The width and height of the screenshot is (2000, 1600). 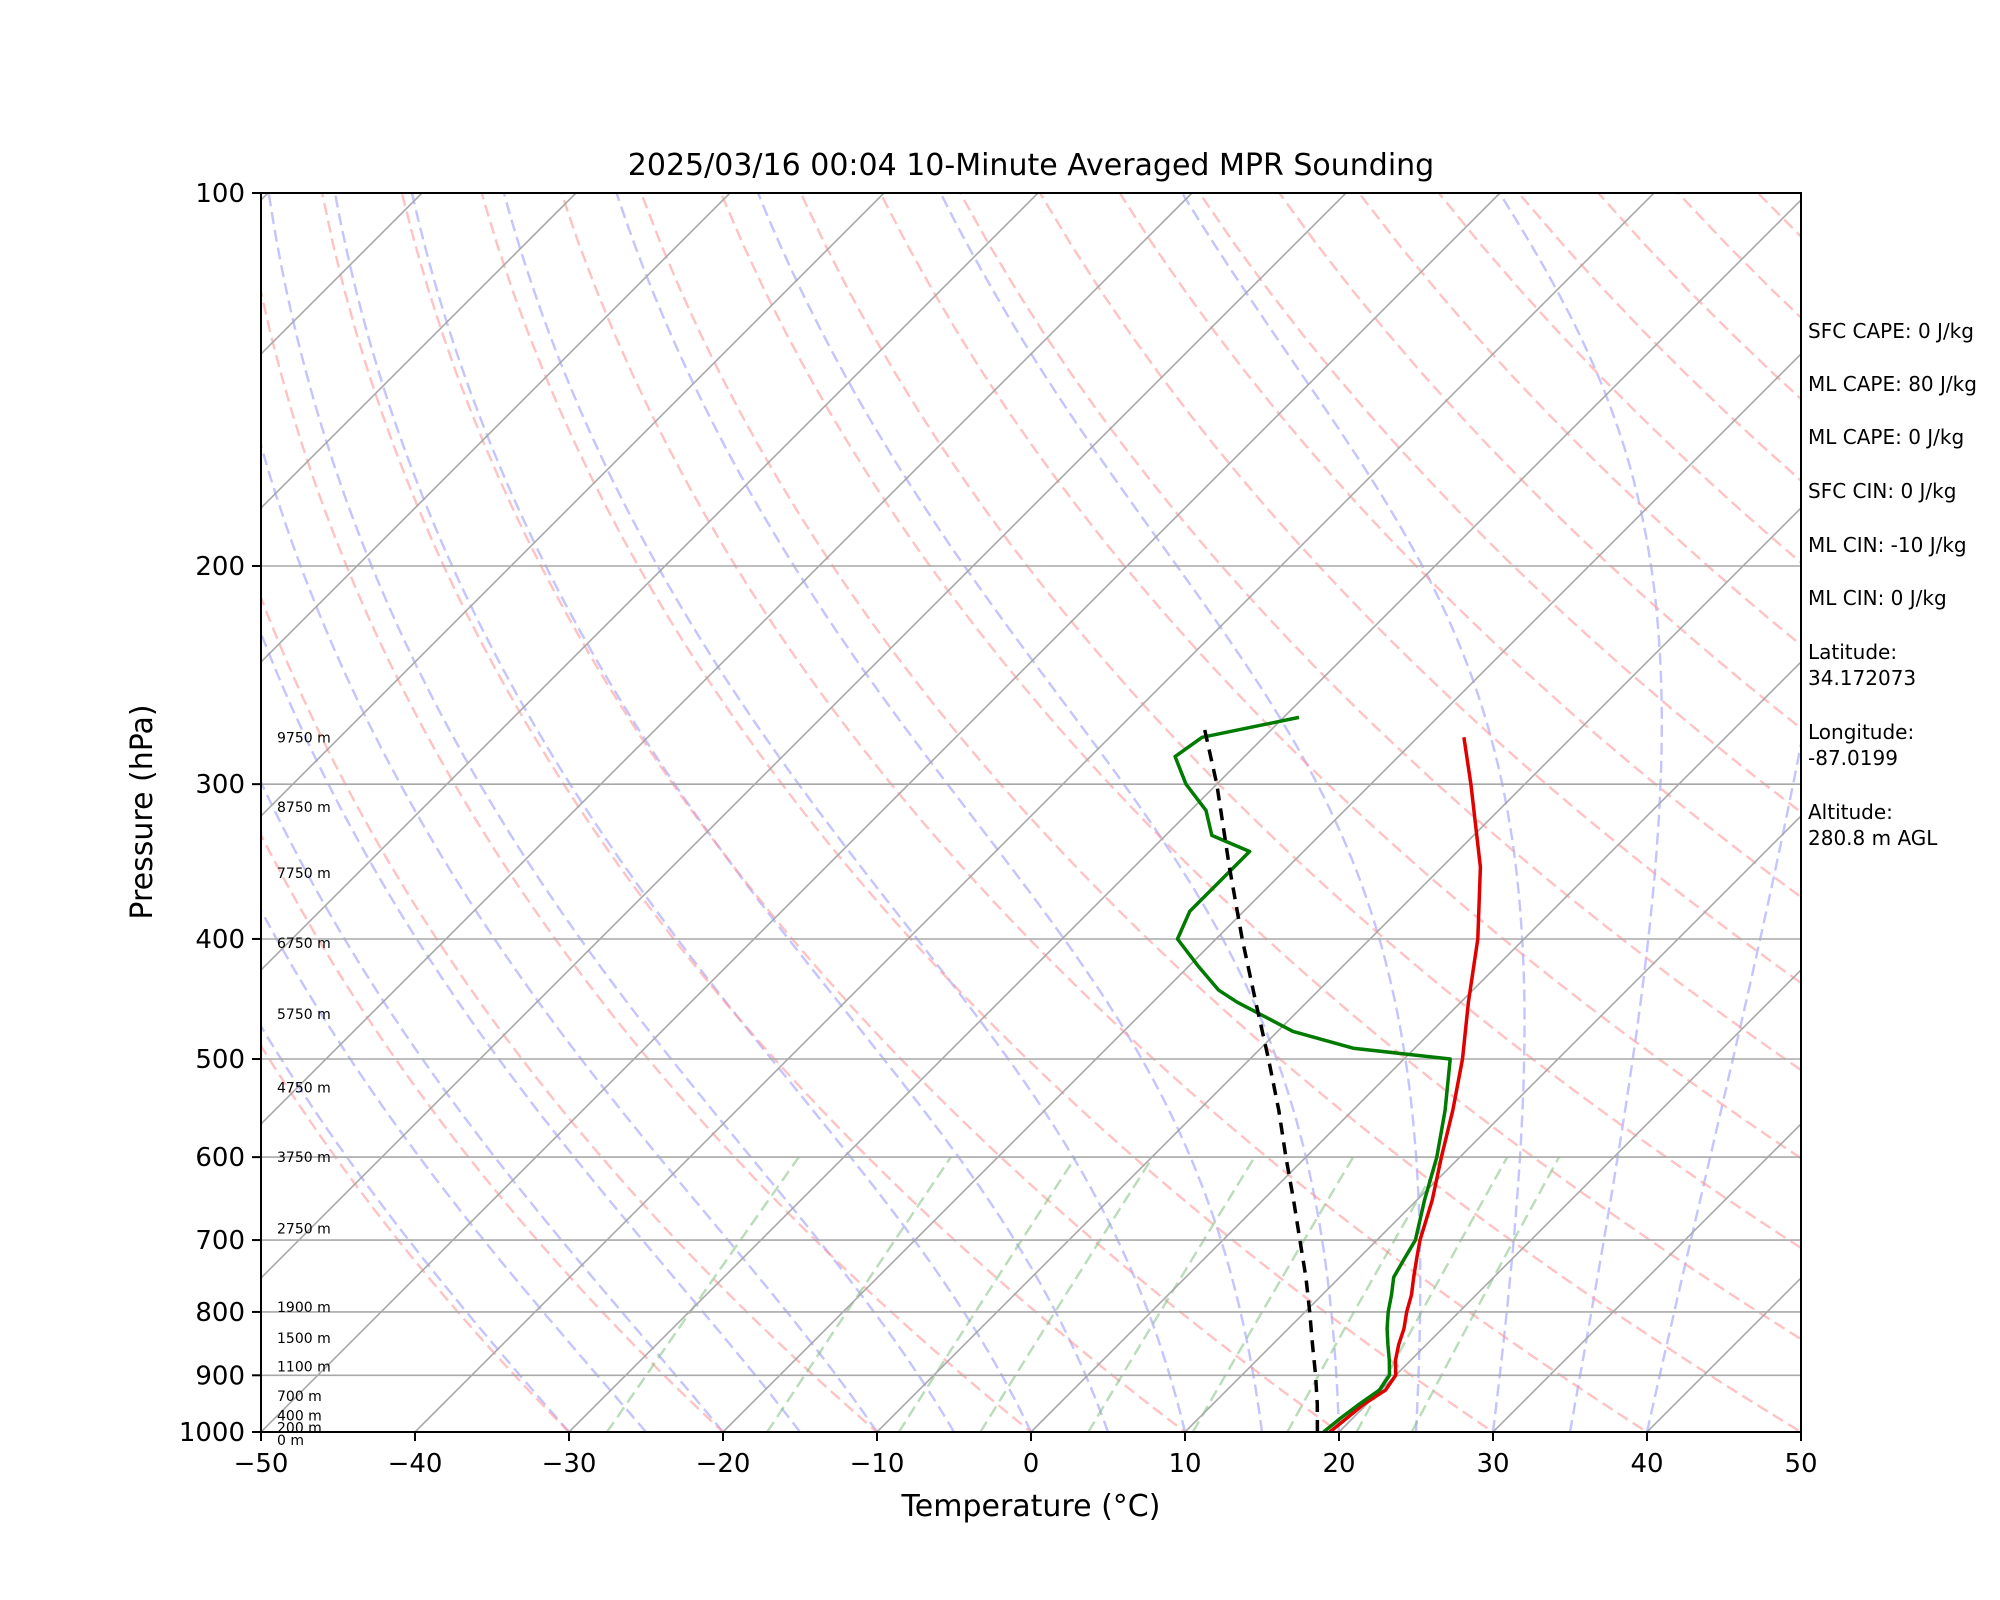 What do you see at coordinates (1031, 1506) in the screenshot?
I see `x-axis-label: Temperature (°C)` at bounding box center [1031, 1506].